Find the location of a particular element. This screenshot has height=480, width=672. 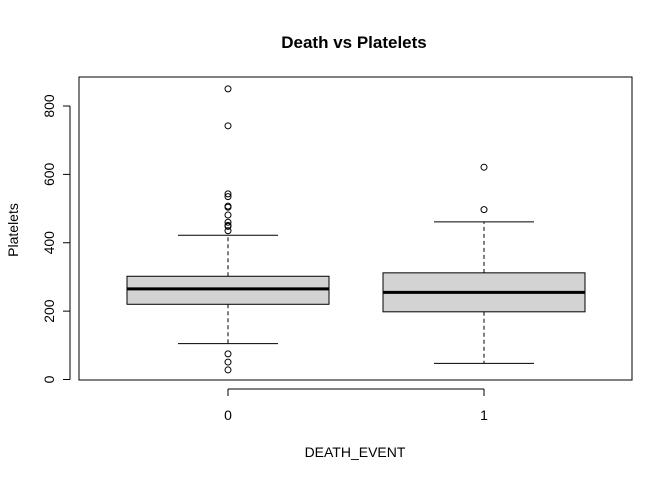

y-tick-label: 200 is located at coordinates (49, 311).